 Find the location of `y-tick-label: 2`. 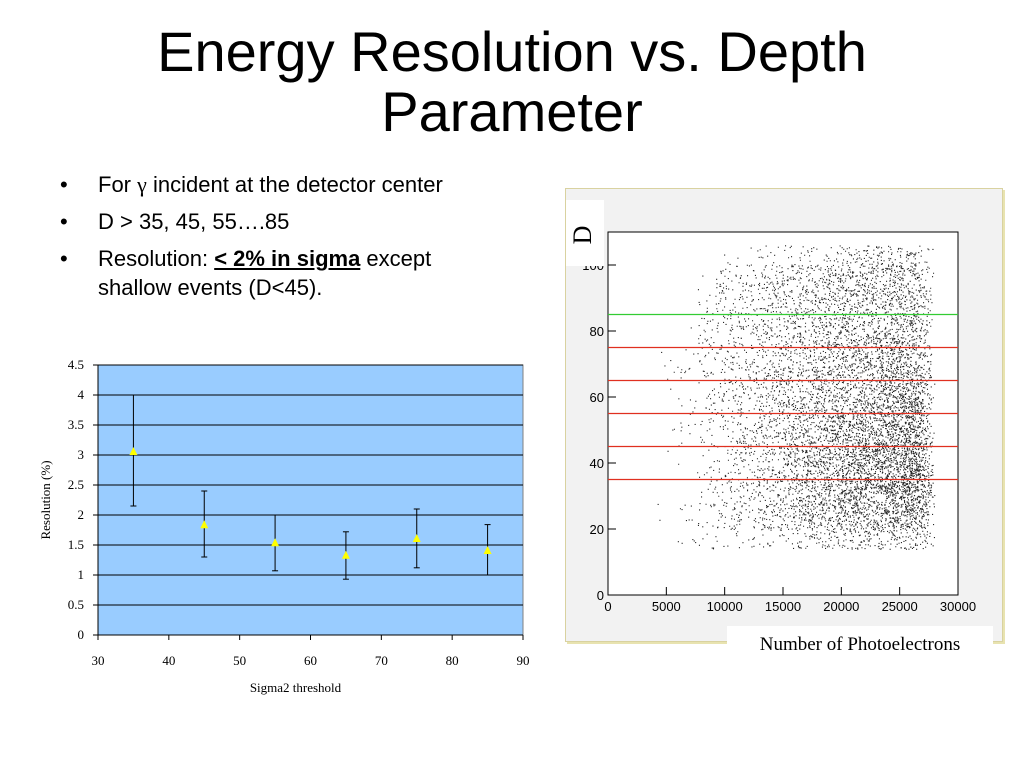

y-tick-label: 2 is located at coordinates (81, 514).